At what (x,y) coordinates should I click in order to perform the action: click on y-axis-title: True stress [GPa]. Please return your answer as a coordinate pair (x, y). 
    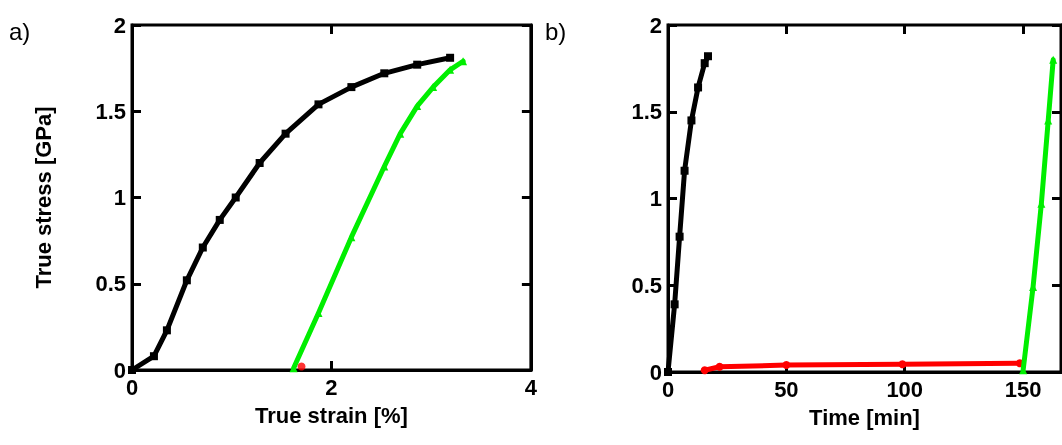
    Looking at the image, I should click on (43, 197).